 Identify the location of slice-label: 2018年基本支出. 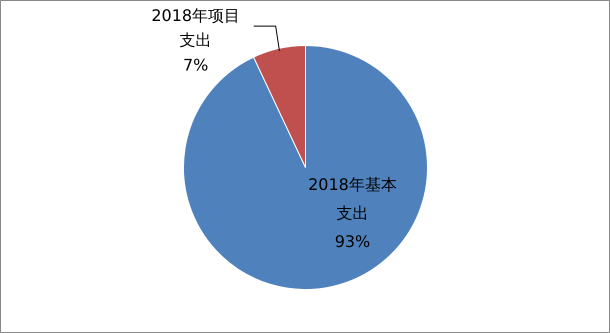
(352, 199).